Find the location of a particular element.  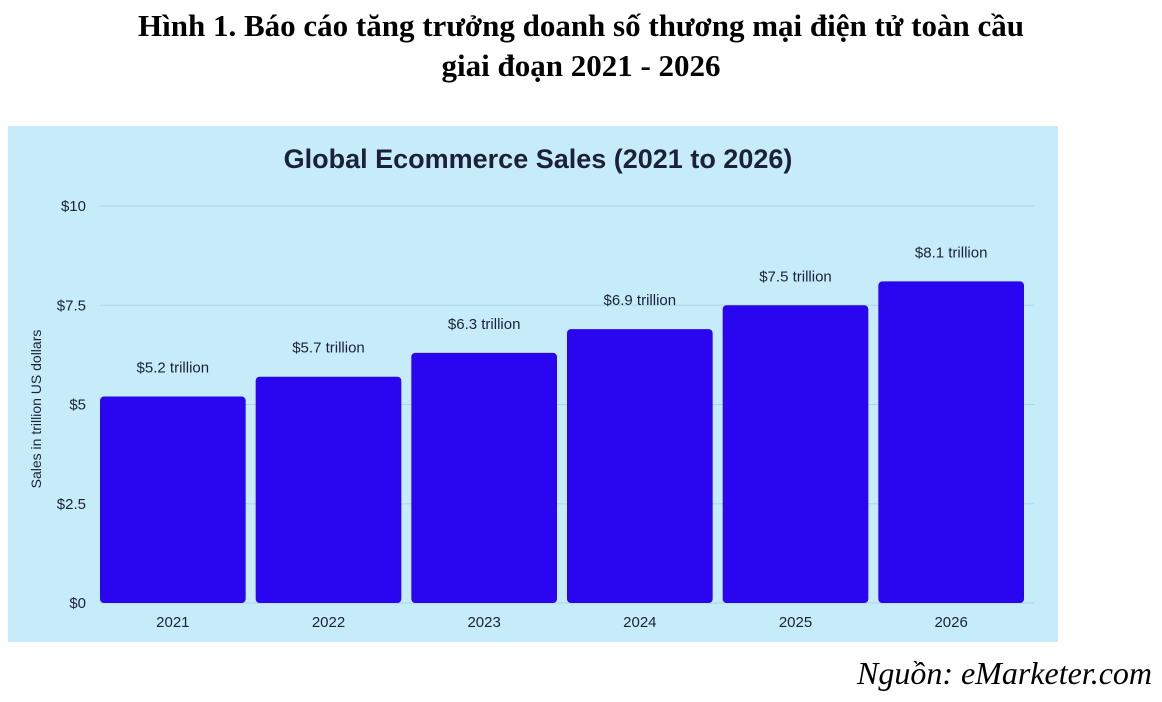

y-tick-label: $5 is located at coordinates (77, 405).